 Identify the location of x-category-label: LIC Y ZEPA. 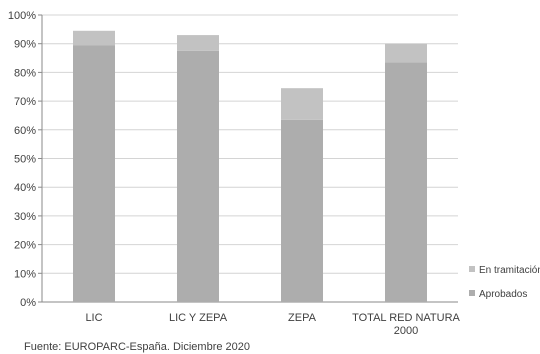
(198, 318).